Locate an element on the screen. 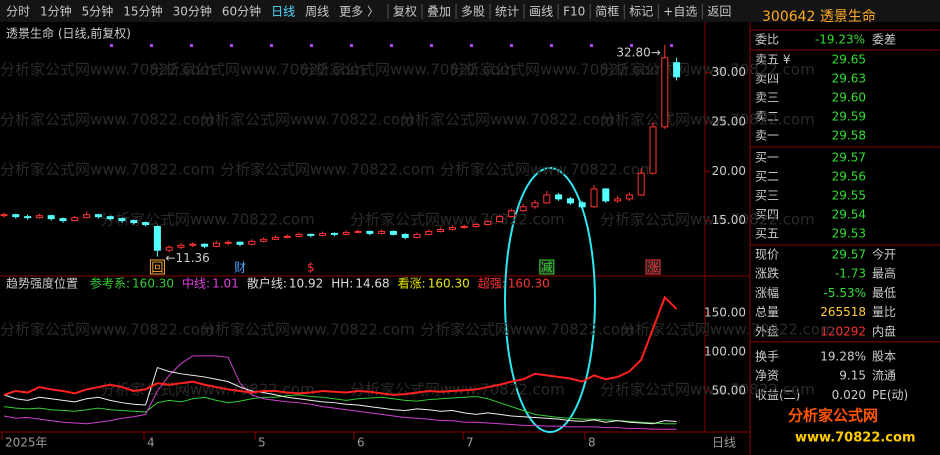 This screenshot has height=455, width=940. toolbar-tab: 1分钟 is located at coordinates (56, 11).